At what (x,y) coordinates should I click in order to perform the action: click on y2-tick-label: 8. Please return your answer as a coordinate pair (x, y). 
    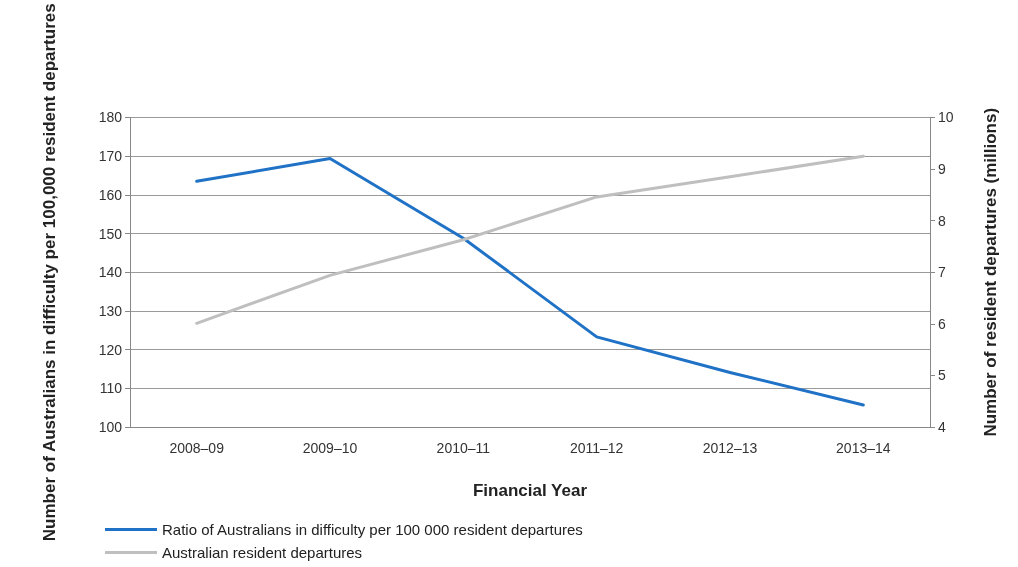
    Looking at the image, I should click on (942, 220).